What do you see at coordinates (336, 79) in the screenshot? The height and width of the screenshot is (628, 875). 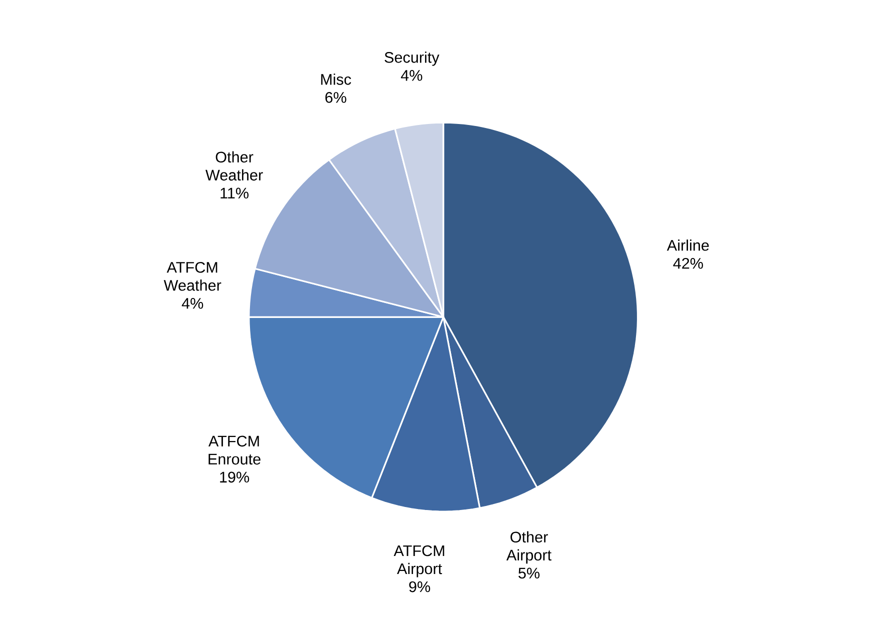 I see `slice-label: Misc` at bounding box center [336, 79].